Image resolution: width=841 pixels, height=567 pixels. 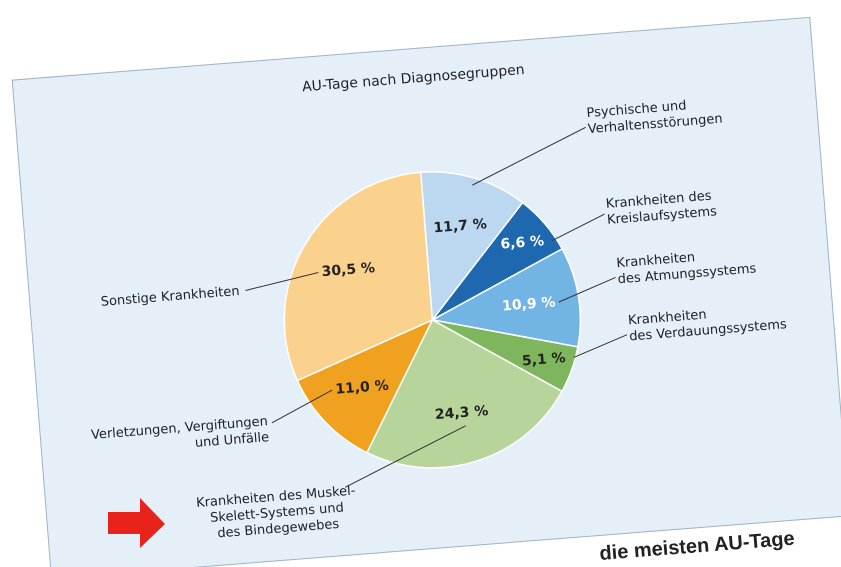 I want to click on value-label: 24,3 %, so click(x=461, y=413).